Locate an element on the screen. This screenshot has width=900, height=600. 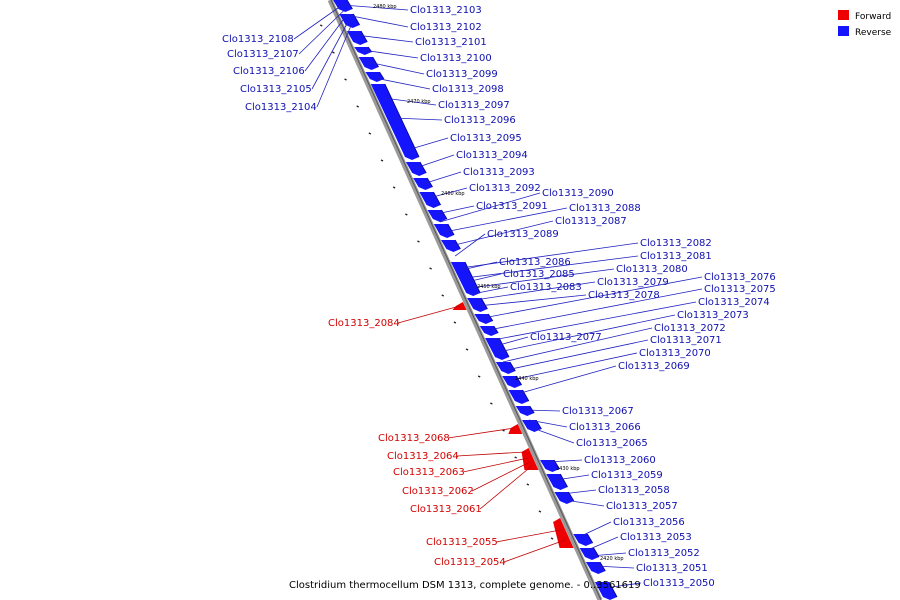
reverse-gene-label: Clo1313_2072 is located at coordinates (690, 328).